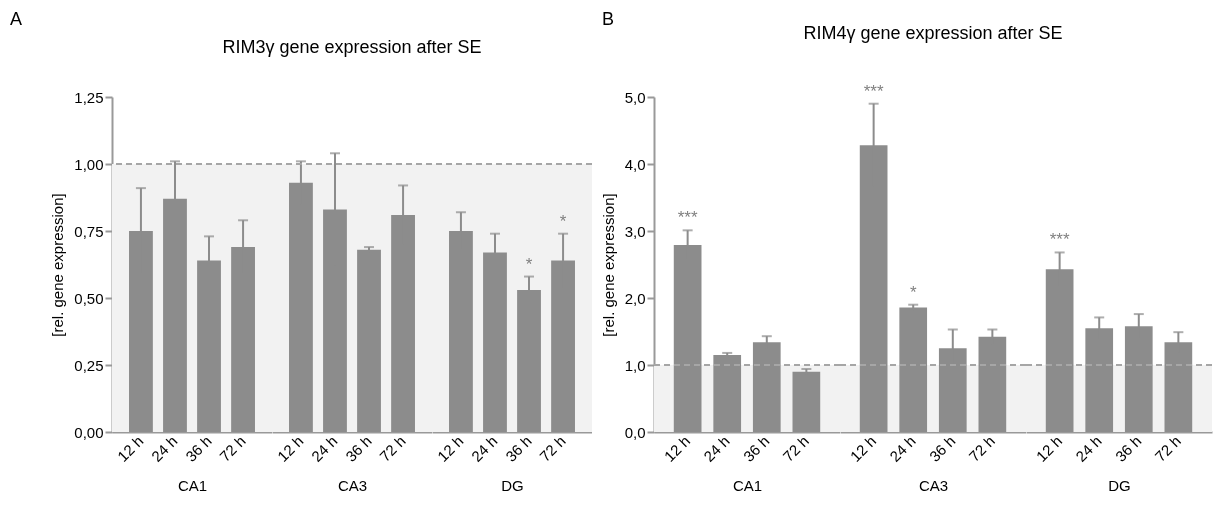  I want to click on chart-title: RIM4γ gene expression after SE, so click(933, 32).